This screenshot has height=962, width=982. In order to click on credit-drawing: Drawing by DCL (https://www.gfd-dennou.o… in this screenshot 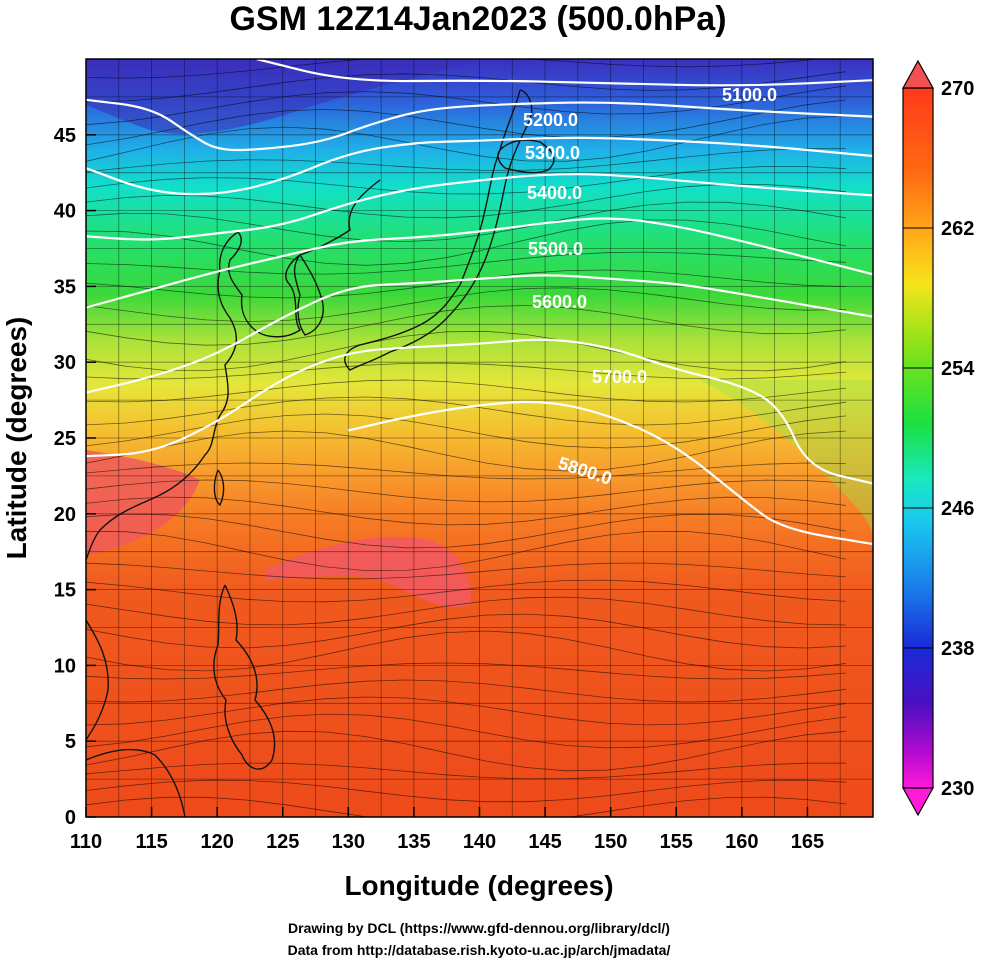, I will do `click(479, 928)`.